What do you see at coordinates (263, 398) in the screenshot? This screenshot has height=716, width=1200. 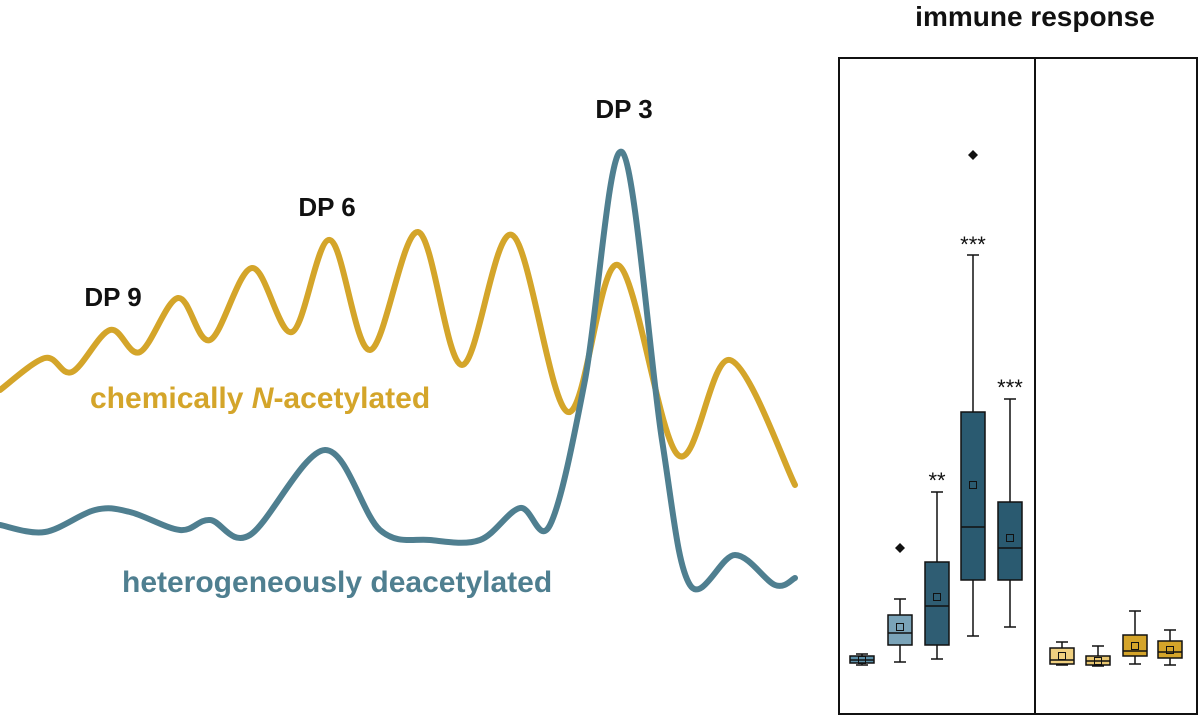 I see `curve-label-part: N` at bounding box center [263, 398].